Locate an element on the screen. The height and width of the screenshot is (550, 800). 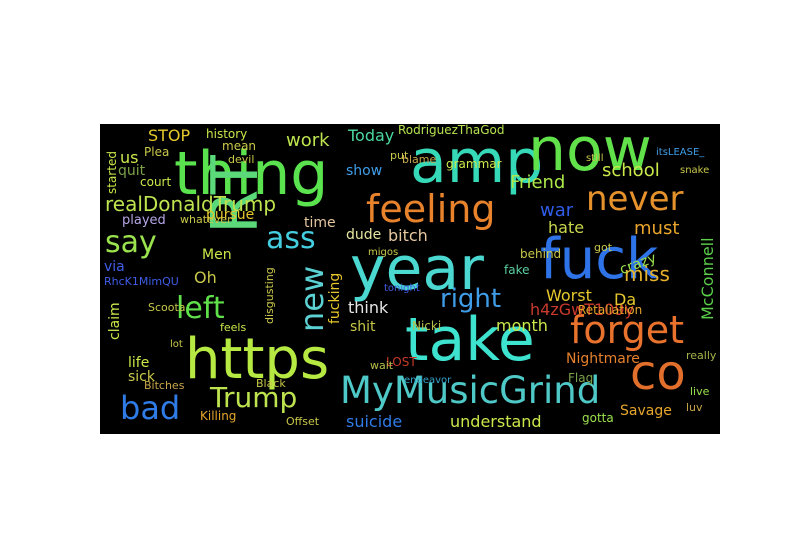
word-say: say is located at coordinates (131, 242).